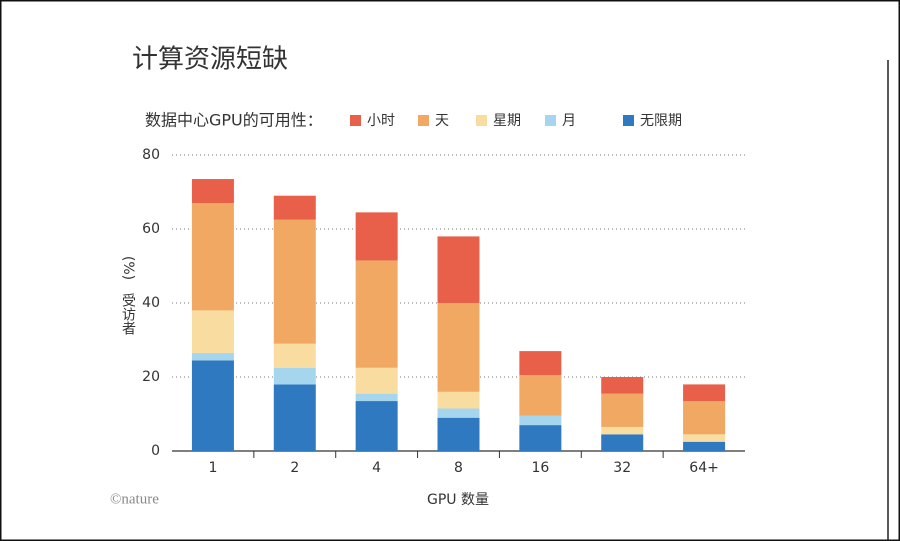 The width and height of the screenshot is (900, 541). Describe the element at coordinates (507, 121) in the screenshot. I see `legend-label: 星期` at that location.